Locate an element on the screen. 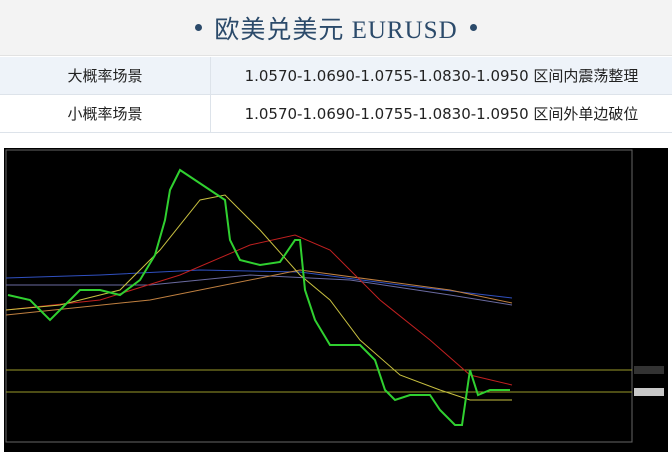 The height and width of the screenshot is (452, 672). table-cell: 小概率场景 is located at coordinates (105, 113).